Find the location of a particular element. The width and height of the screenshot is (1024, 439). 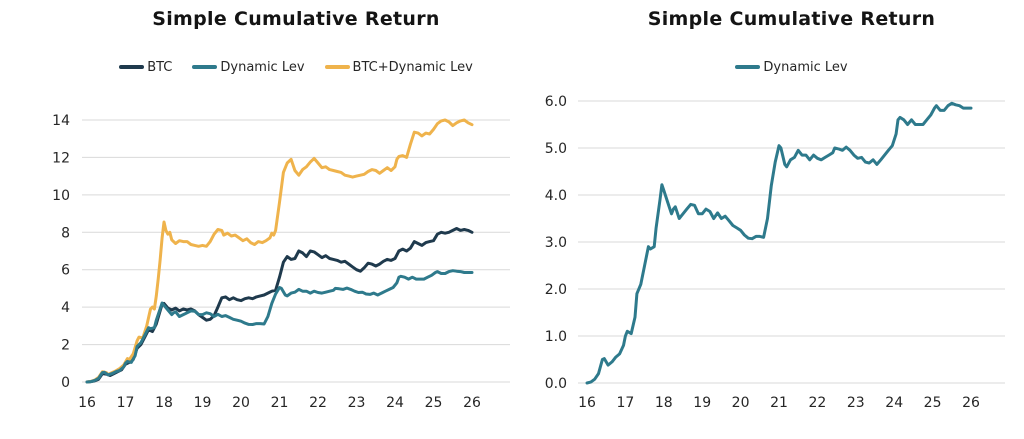

legend-label-btc: BTC is located at coordinates (160, 67).